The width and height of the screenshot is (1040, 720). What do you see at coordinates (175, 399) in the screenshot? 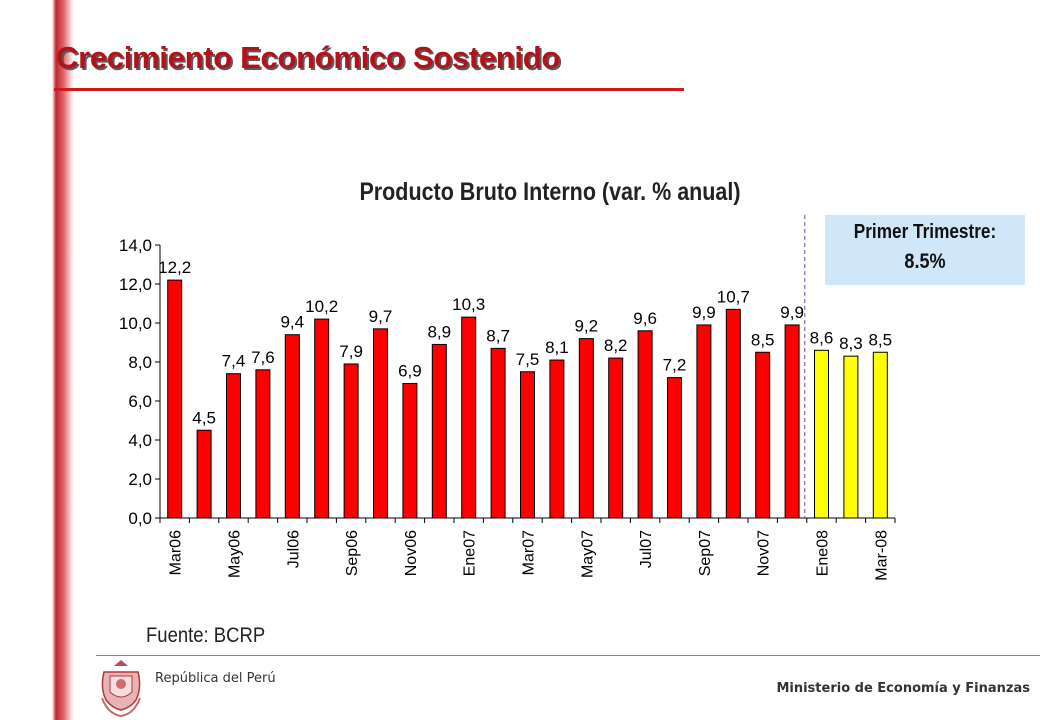
I see `bar-mar06` at bounding box center [175, 399].